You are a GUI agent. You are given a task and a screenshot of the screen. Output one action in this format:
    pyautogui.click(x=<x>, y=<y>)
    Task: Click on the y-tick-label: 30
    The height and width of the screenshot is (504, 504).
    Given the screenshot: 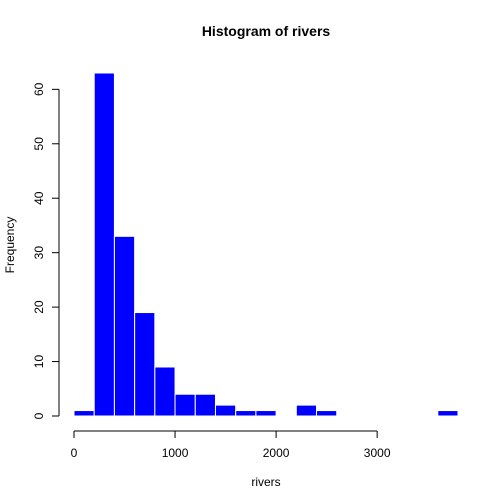 What is the action you would take?
    pyautogui.click(x=39, y=253)
    